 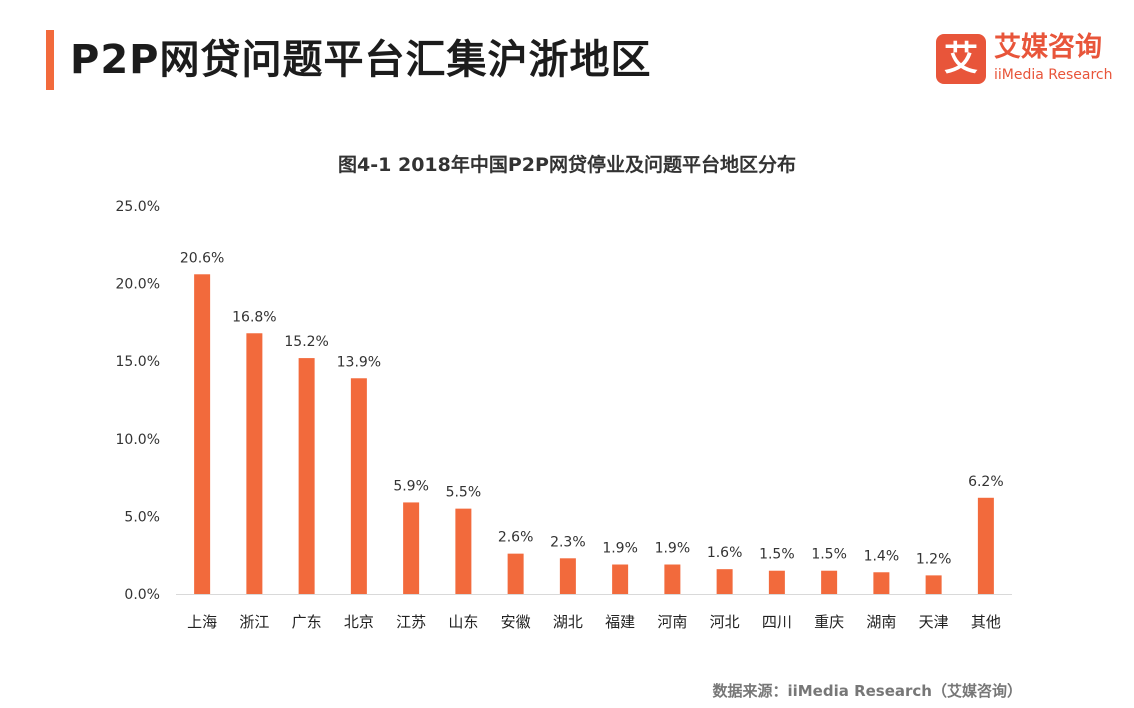 I want to click on x-tick-label: 湖北, so click(x=568, y=622).